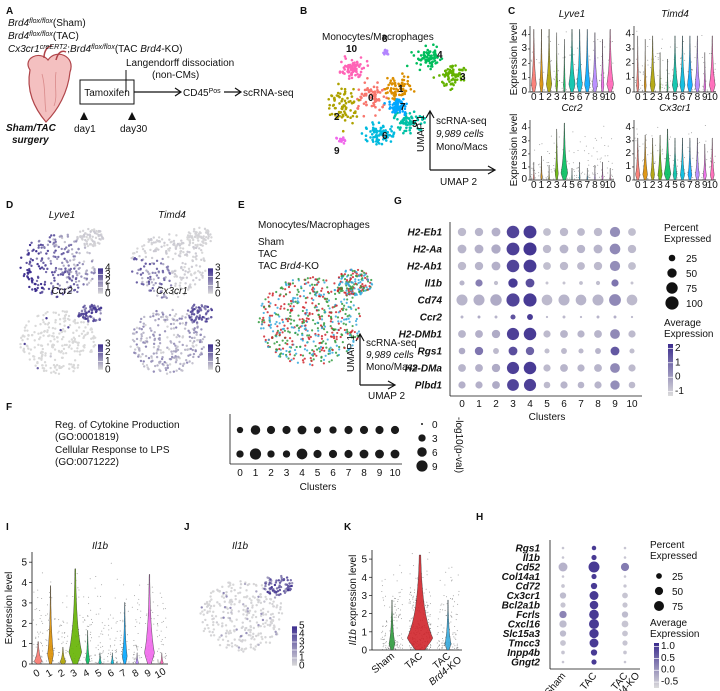  Describe the element at coordinates (667, 545) in the screenshot. I see `legend-title: Percent` at that location.